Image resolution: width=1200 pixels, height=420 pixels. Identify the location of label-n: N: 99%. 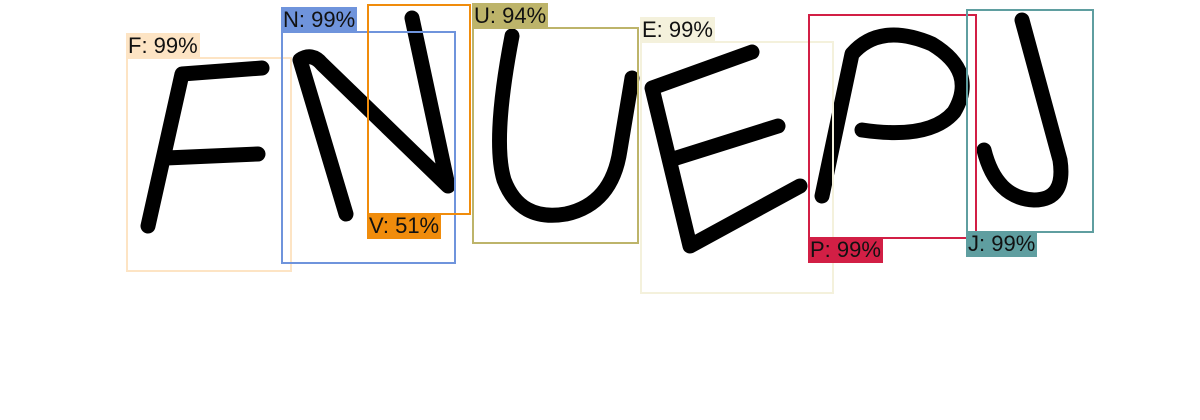
(319, 20).